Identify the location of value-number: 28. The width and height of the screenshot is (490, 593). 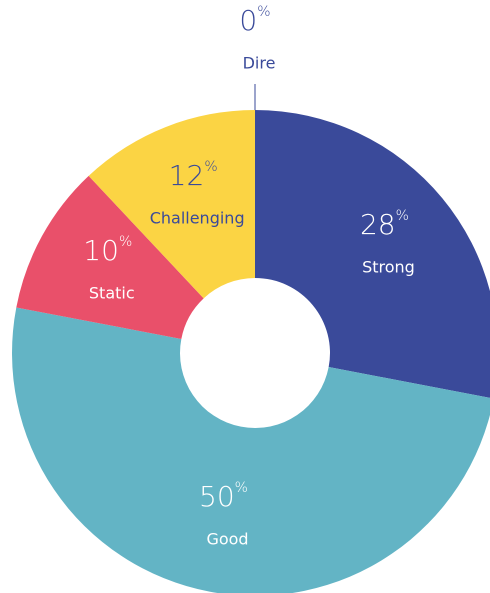
(378, 224).